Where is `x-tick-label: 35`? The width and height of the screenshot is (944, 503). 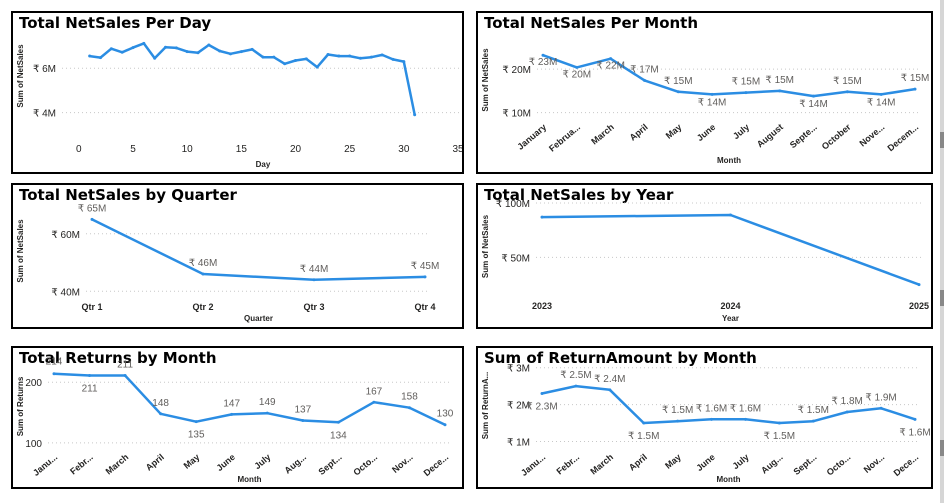 x-tick-label: 35 is located at coordinates (457, 149).